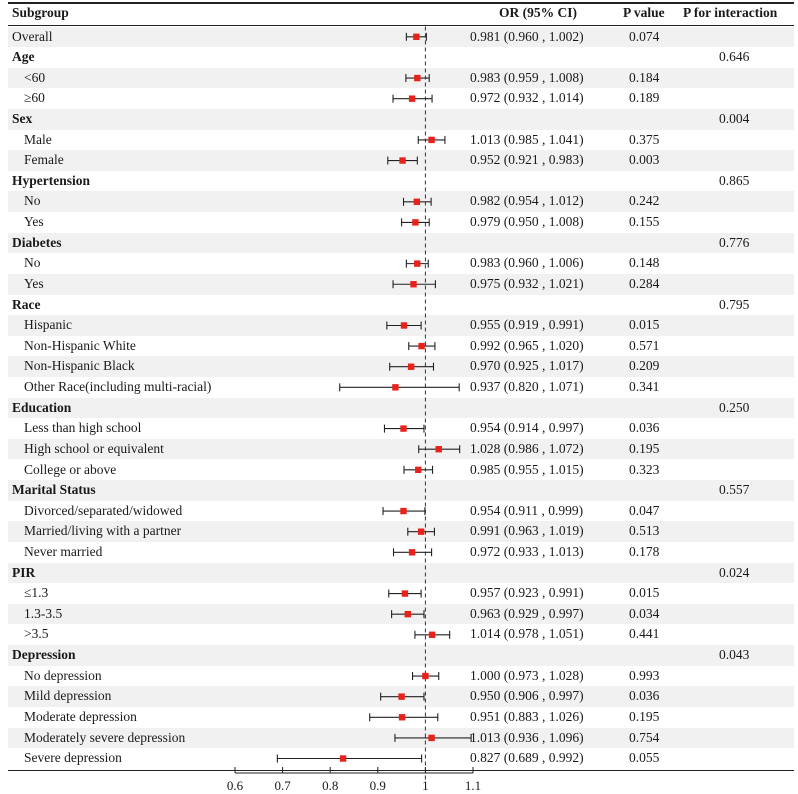 The image size is (798, 794). Describe the element at coordinates (527, 345) in the screenshot. I see `or-ci-value: 0.992 (0.965 , 1.020)` at that location.